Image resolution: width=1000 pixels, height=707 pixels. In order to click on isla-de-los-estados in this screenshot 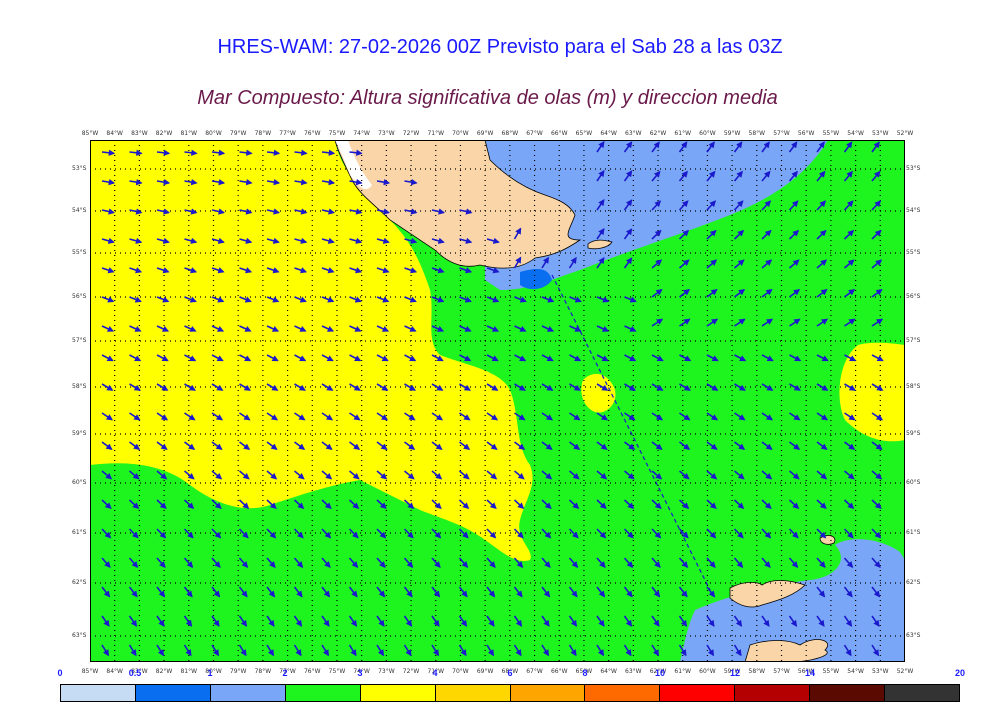, I will do `click(600, 244)`.